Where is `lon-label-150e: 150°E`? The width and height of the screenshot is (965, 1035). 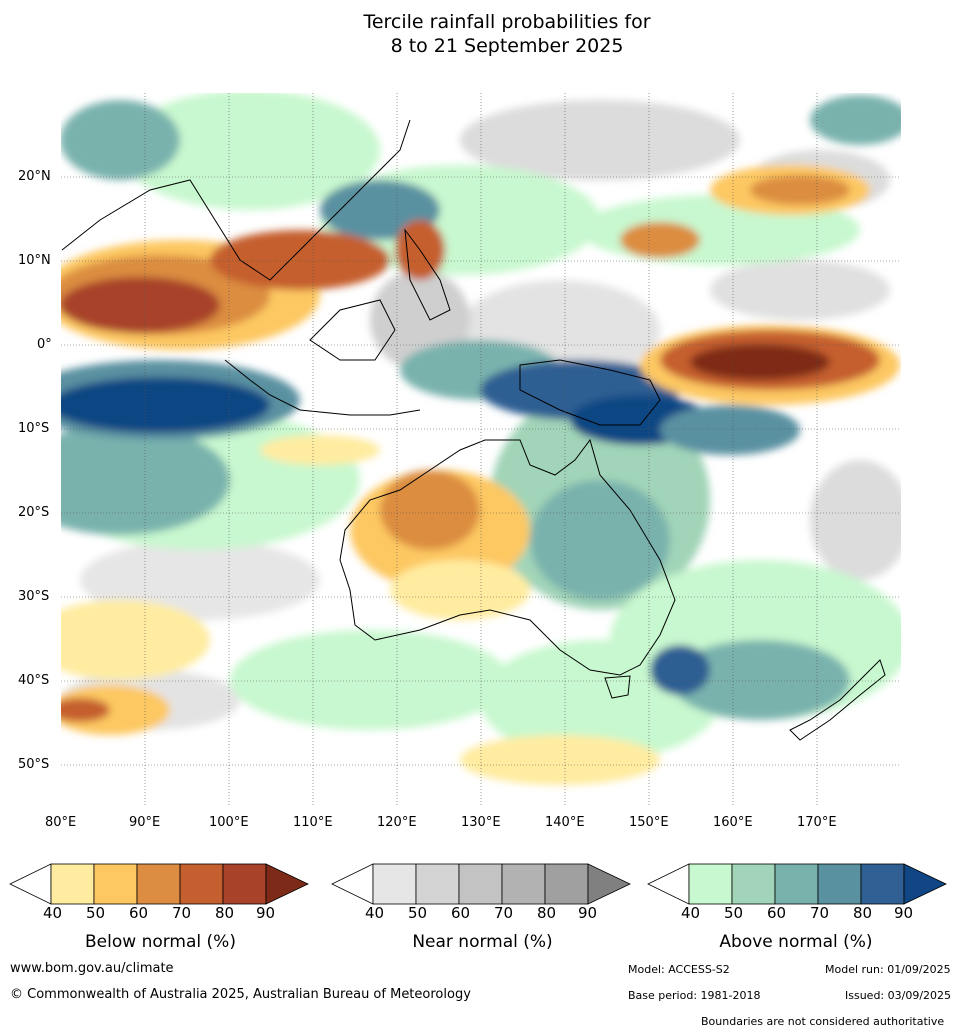 lon-label-150e: 150°E is located at coordinates (649, 822).